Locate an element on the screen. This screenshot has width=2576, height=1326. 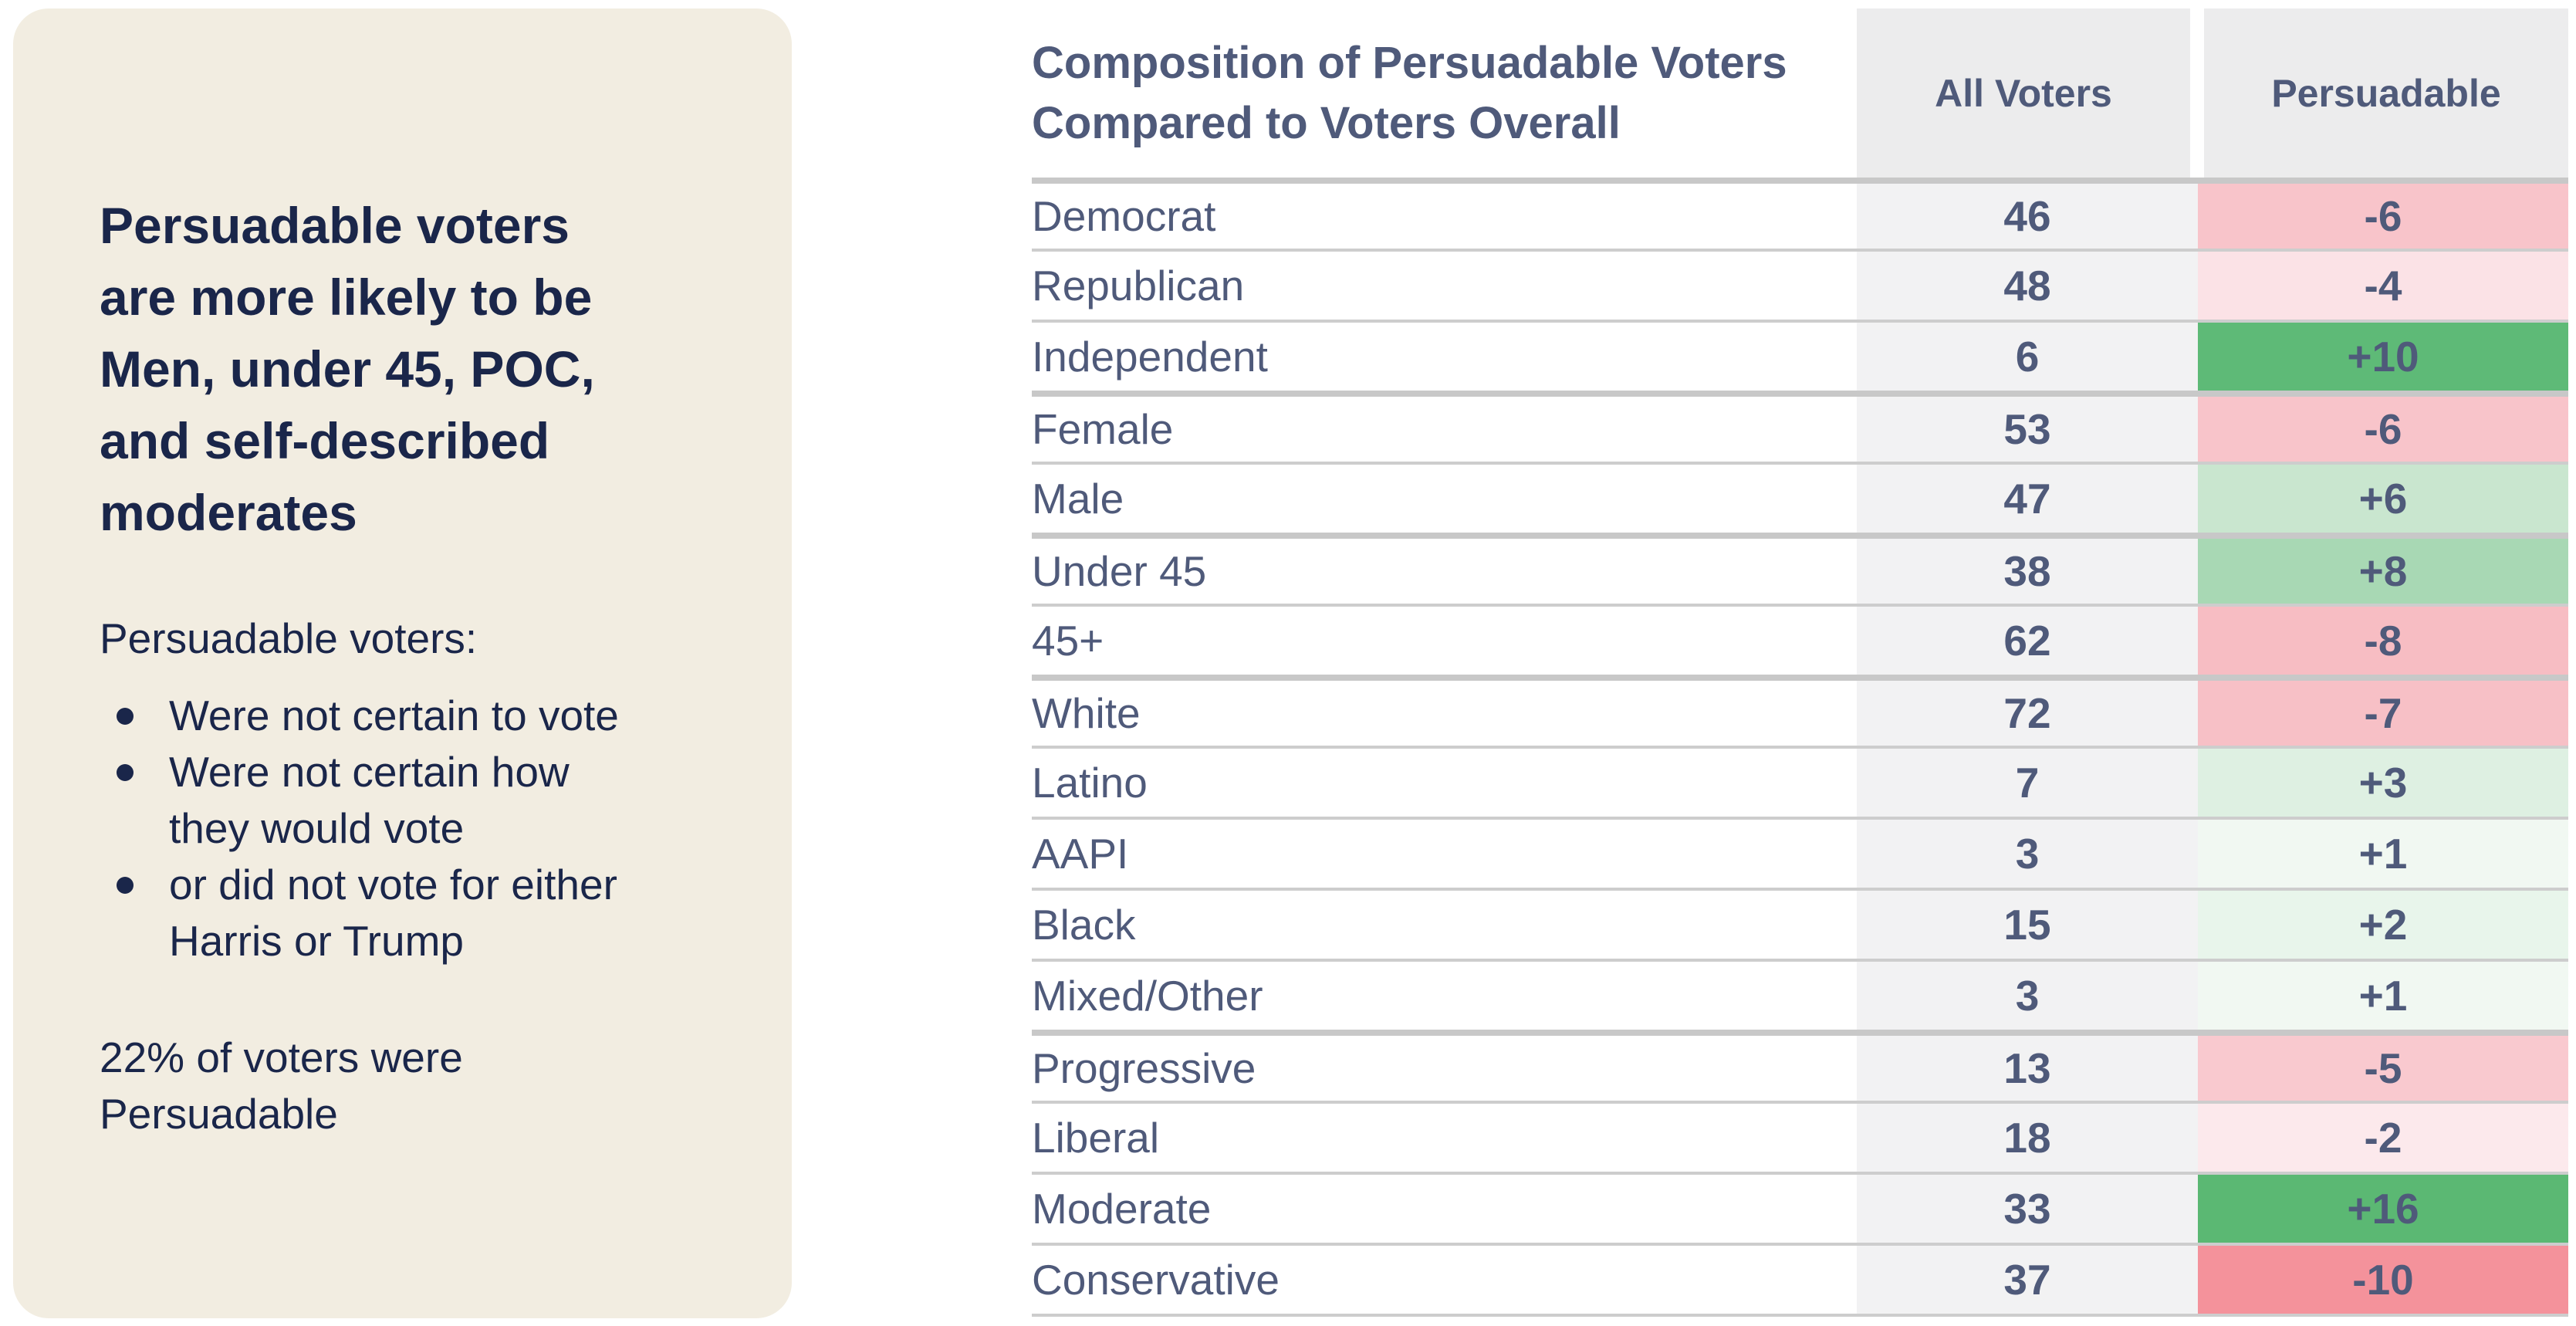
sidebar-footnote: 22% of voters were Persuadable is located at coordinates (409, 1086).